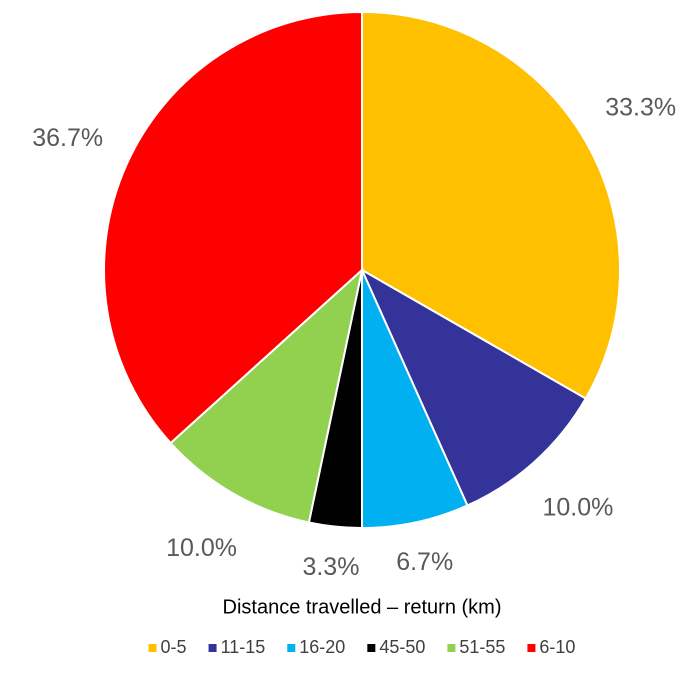 The image size is (698, 687). I want to click on data-label: 36.7%, so click(67, 138).